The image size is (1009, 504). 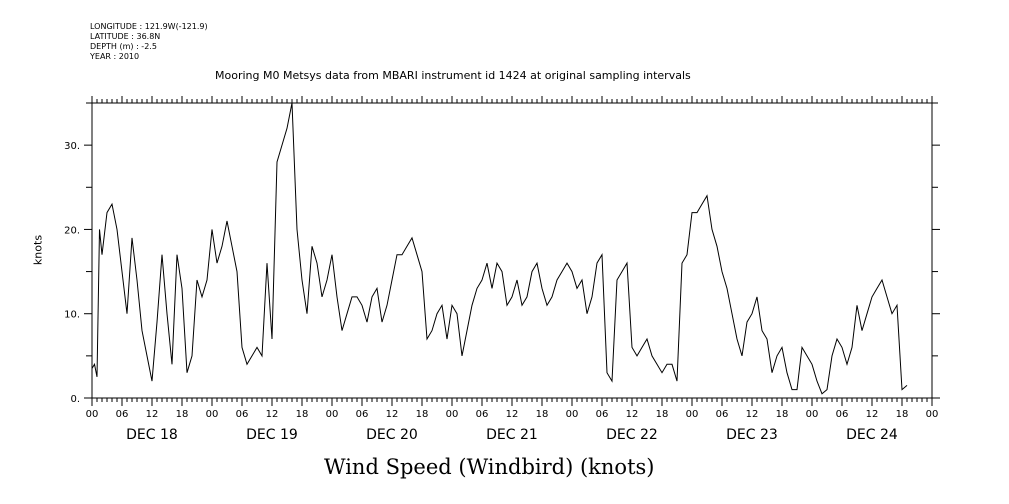 I want to click on day-label: DEC 21, so click(x=512, y=435).